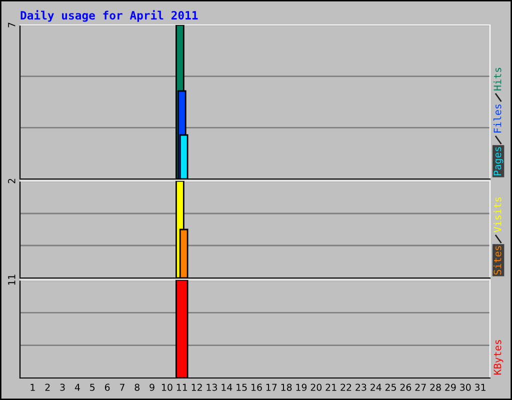 The image size is (512, 400). What do you see at coordinates (499, 161) in the screenshot?
I see `text: Pages` at bounding box center [499, 161].